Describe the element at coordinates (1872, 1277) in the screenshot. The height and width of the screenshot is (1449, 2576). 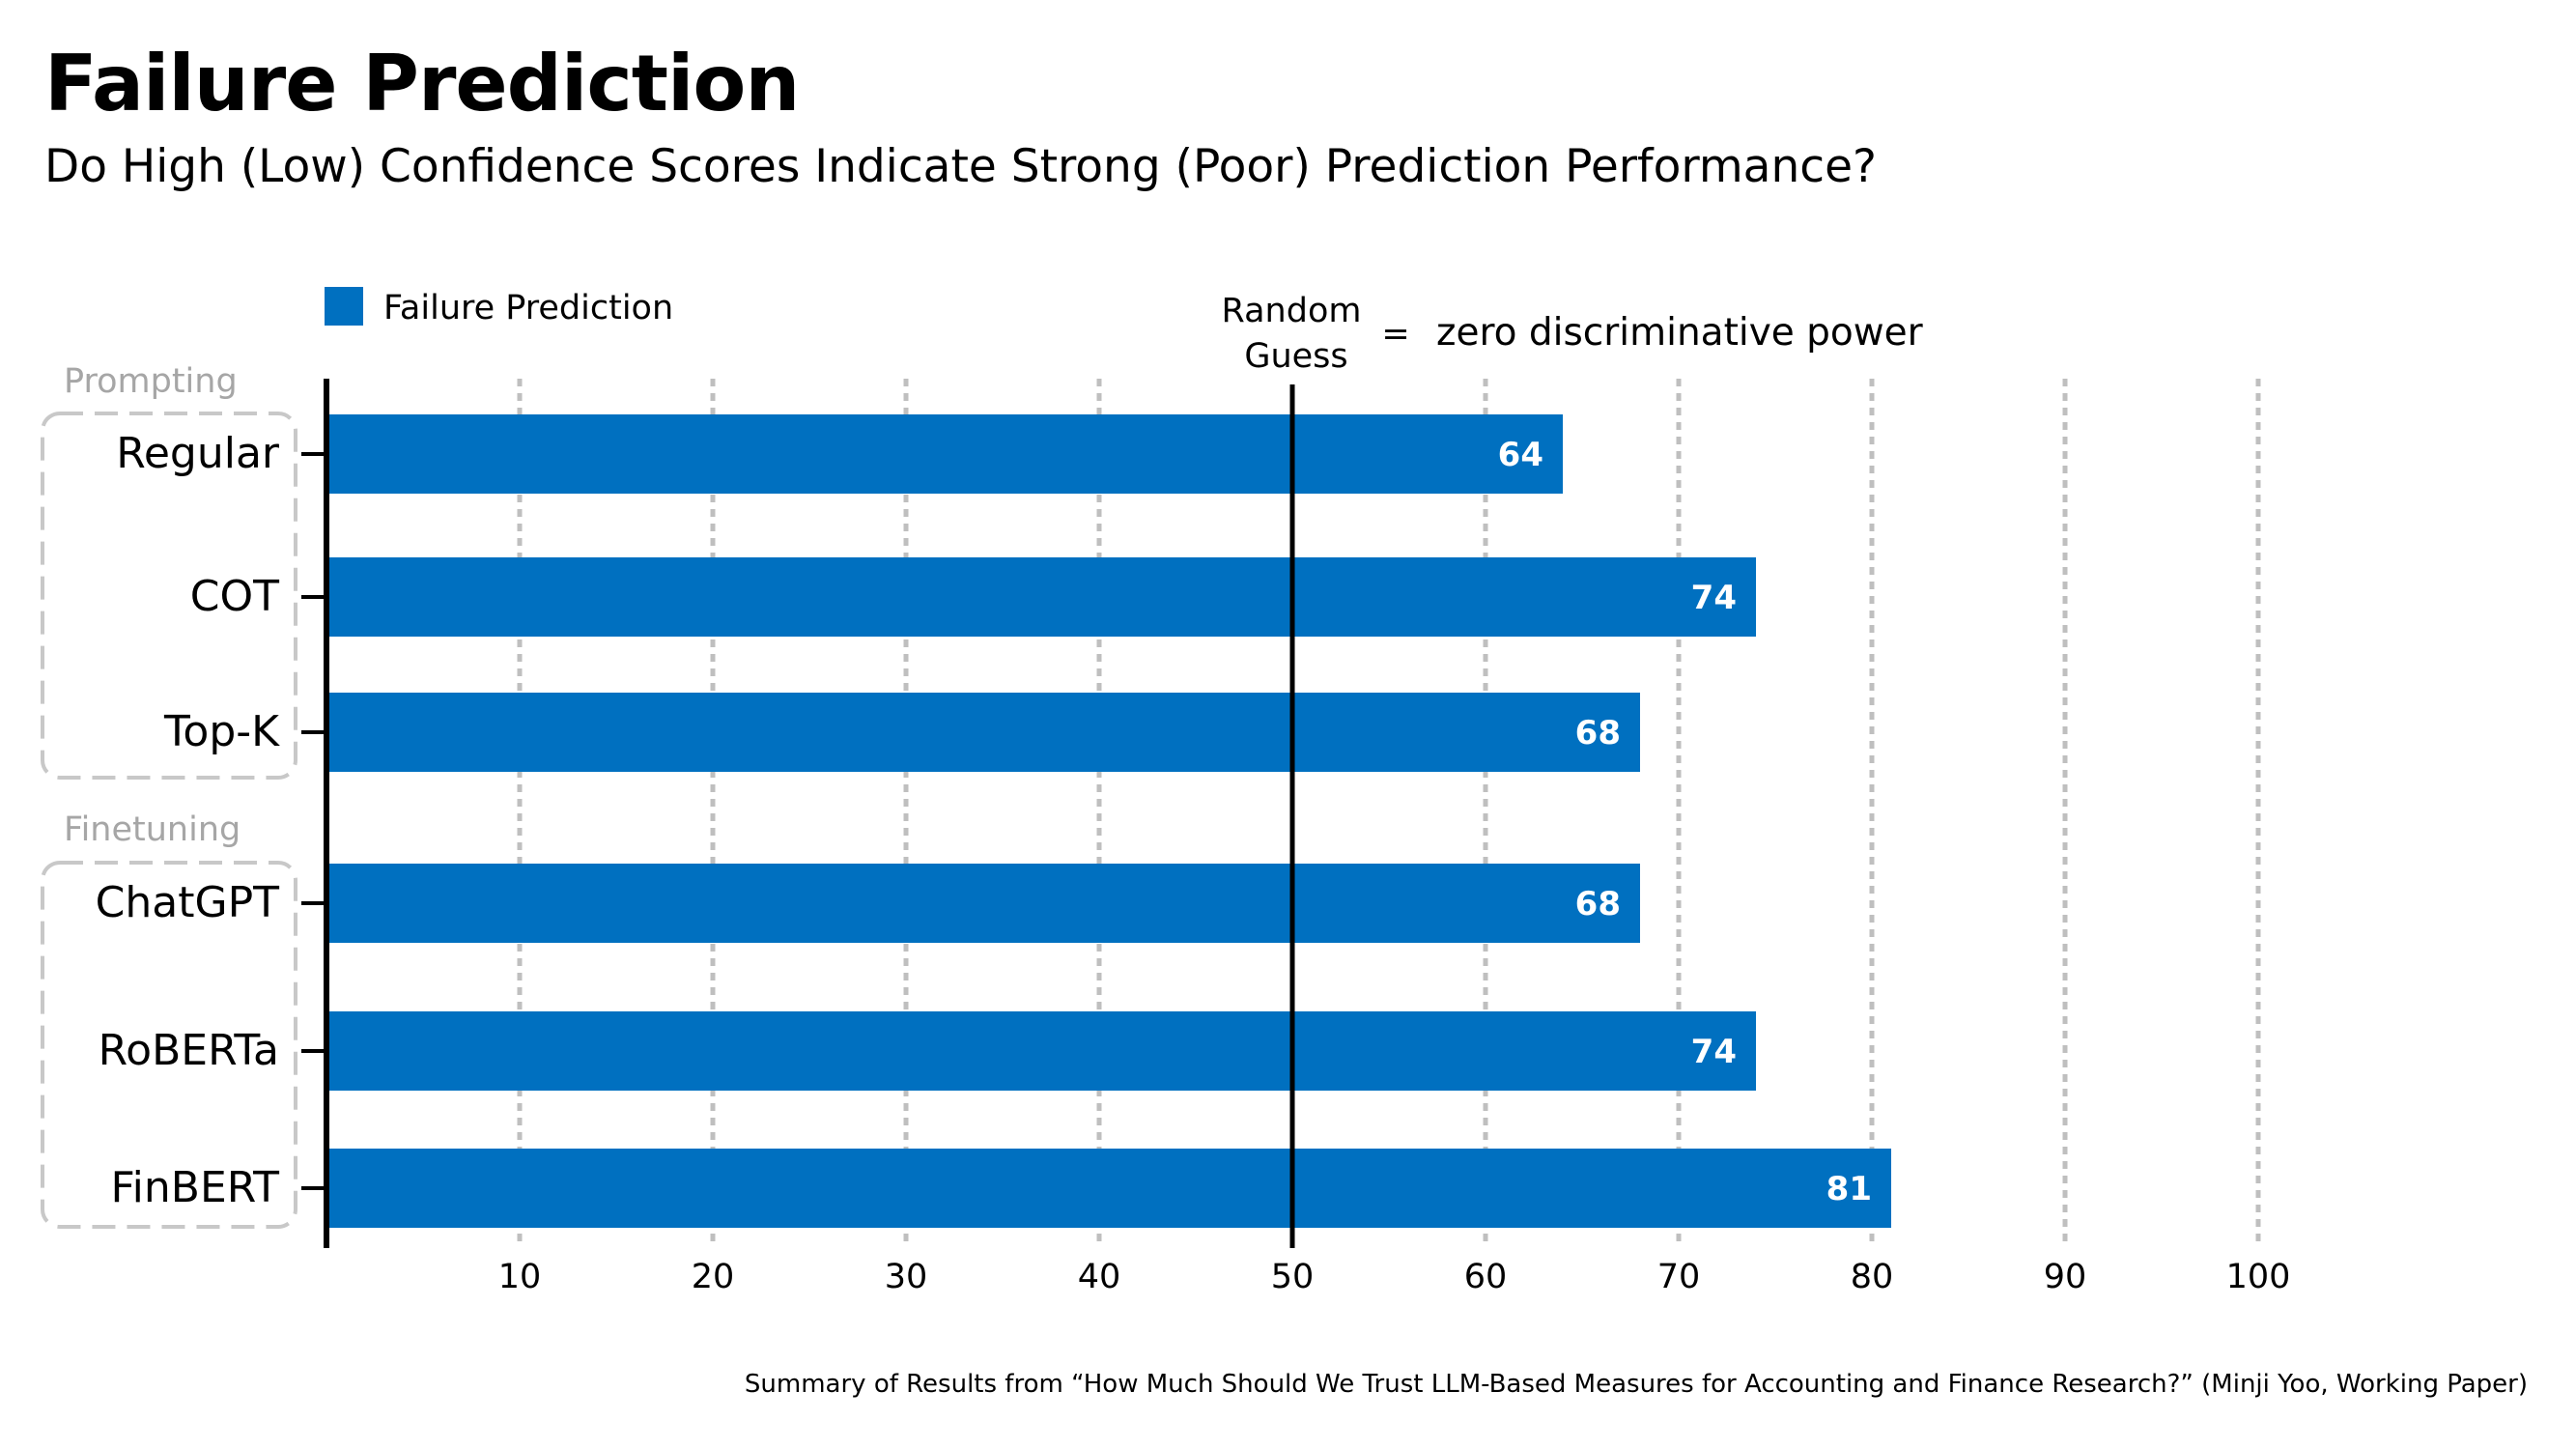
I see `x-tick-label-80: 80` at that location.